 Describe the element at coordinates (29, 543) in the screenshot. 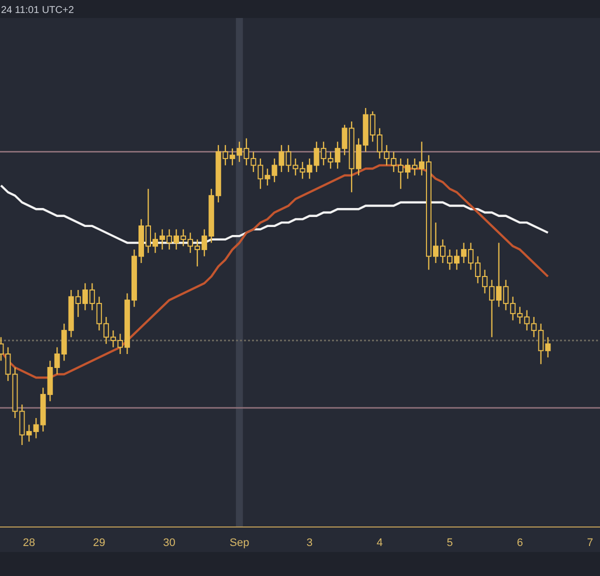

I see `x-tick-label: 28` at that location.